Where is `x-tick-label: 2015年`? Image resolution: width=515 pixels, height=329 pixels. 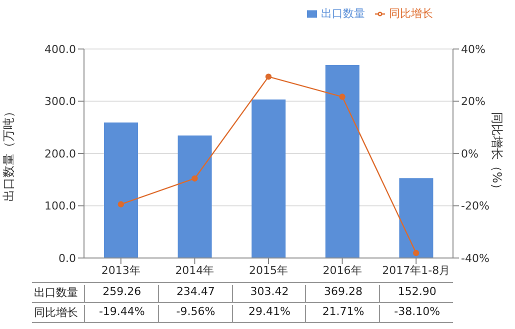 x-tick-label: 2015年 is located at coordinates (268, 270).